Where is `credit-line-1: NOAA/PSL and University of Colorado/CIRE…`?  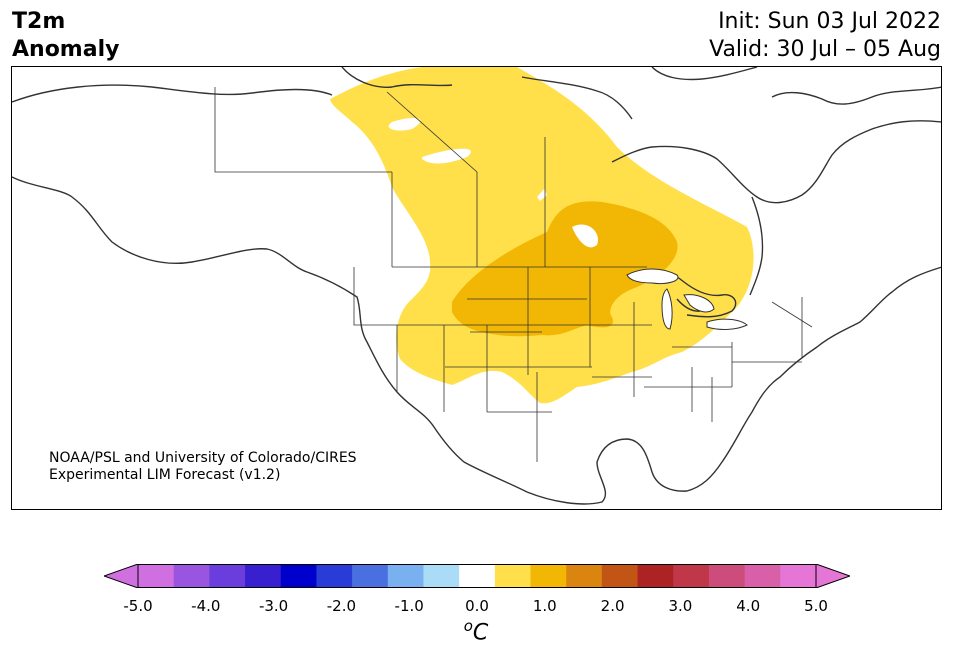 credit-line-1: NOAA/PSL and University of Colorado/CIRE… is located at coordinates (203, 458).